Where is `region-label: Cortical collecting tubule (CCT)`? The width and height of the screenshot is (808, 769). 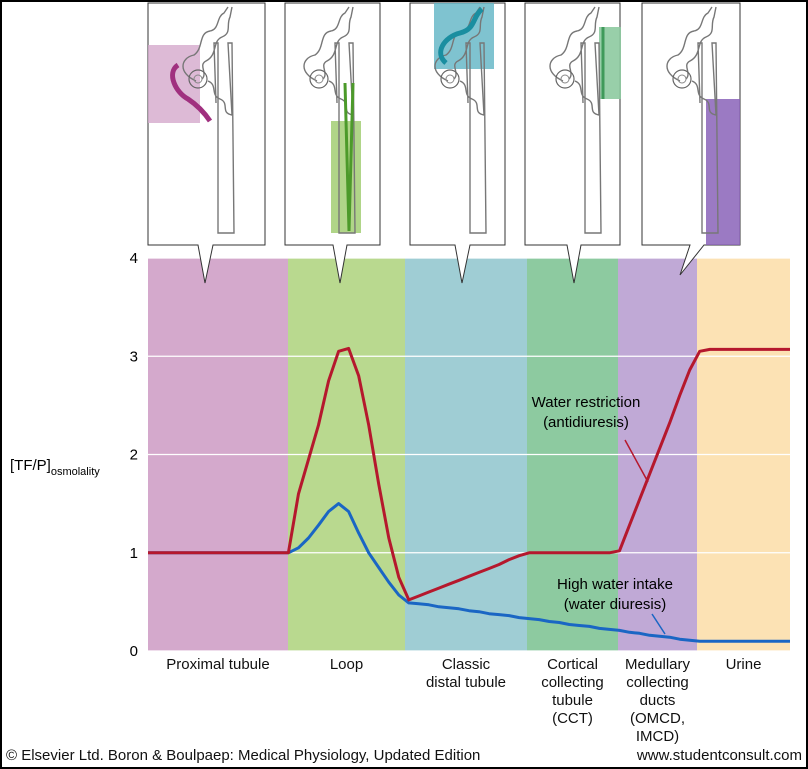 region-label: Cortical collecting tubule (CCT) is located at coordinates (572, 691).